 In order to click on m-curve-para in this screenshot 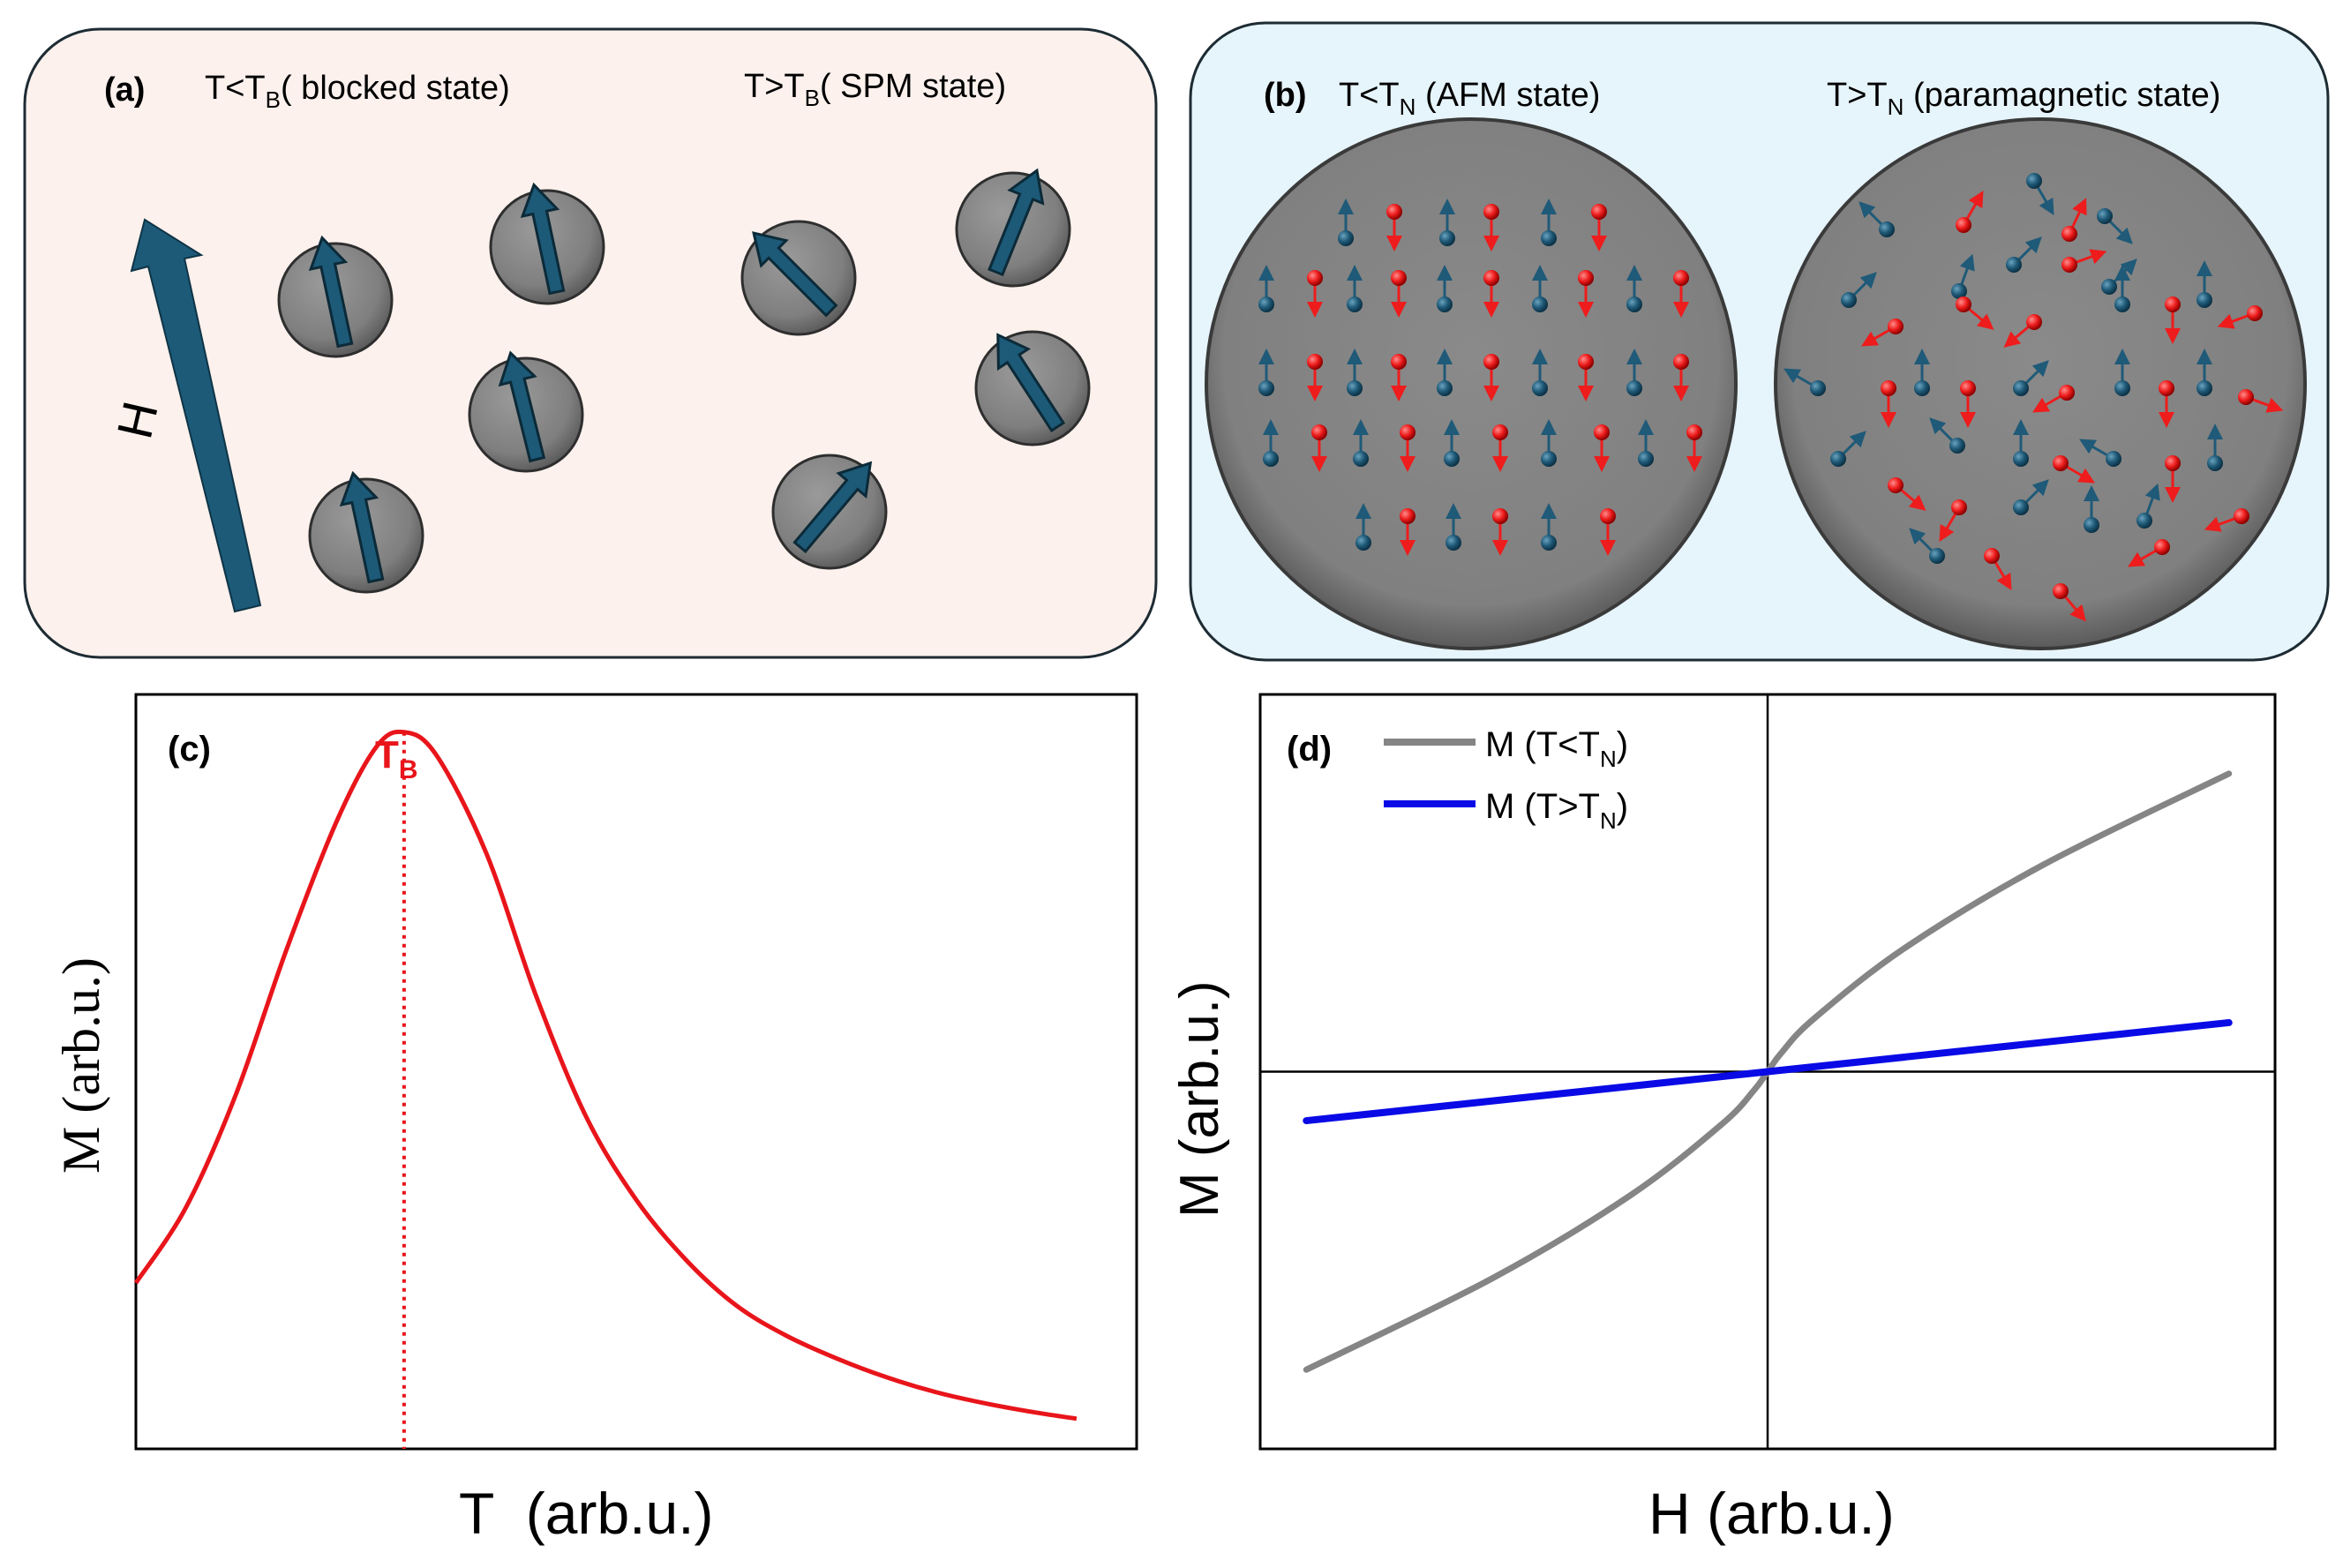, I will do `click(1768, 1071)`.